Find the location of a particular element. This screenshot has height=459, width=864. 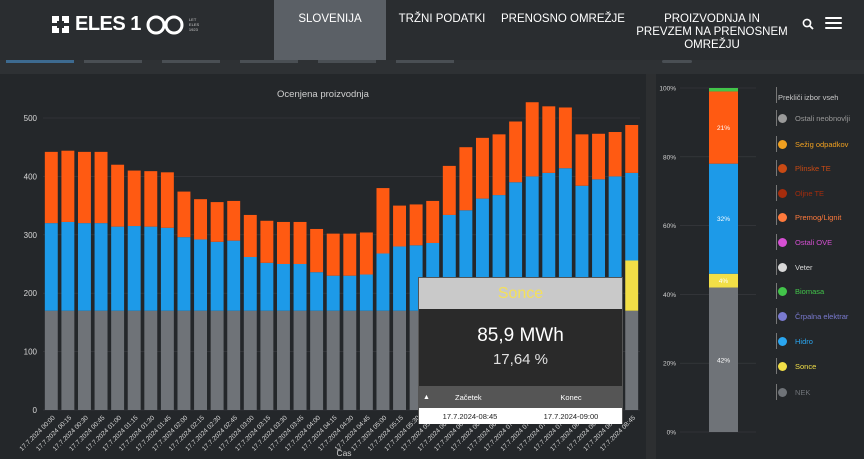

legend-item: Sonce is located at coordinates (797, 366).